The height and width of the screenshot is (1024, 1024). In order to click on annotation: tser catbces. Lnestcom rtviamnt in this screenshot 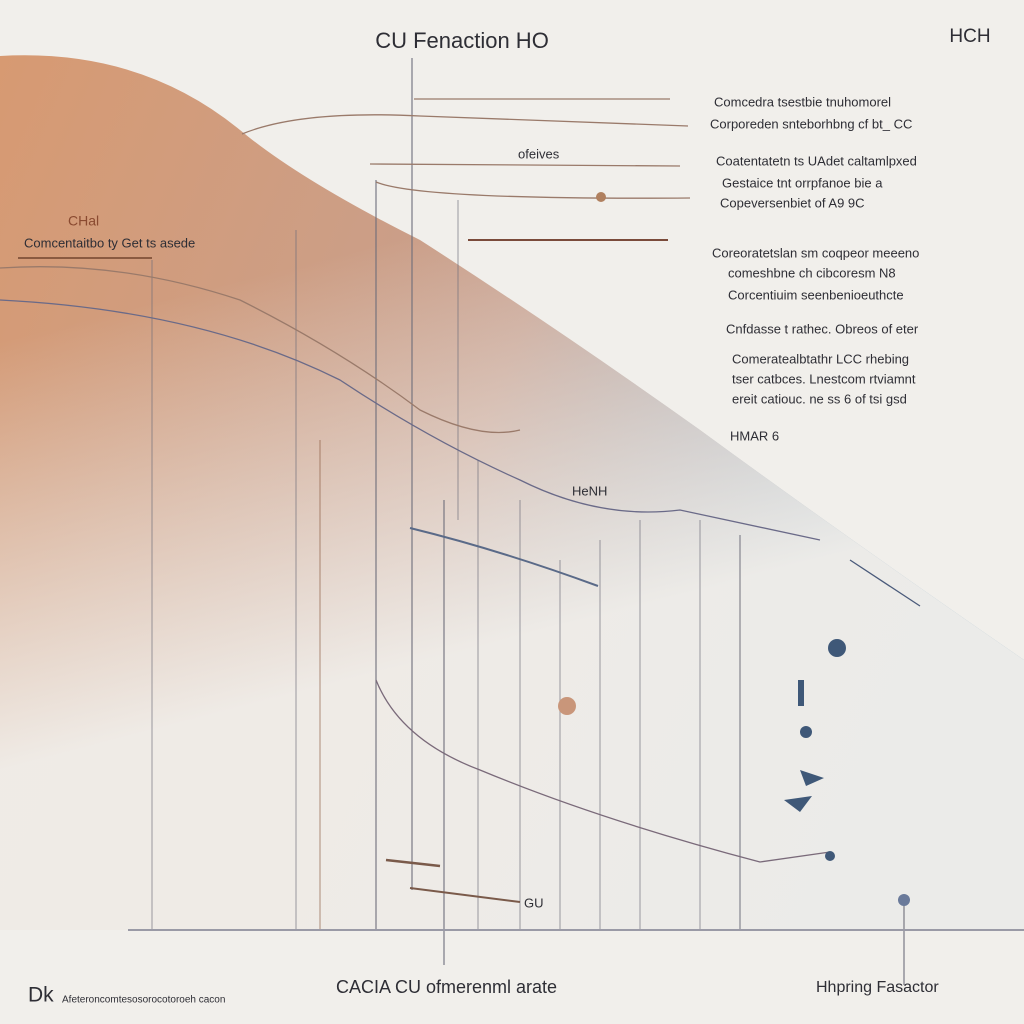, I will do `click(824, 378)`.